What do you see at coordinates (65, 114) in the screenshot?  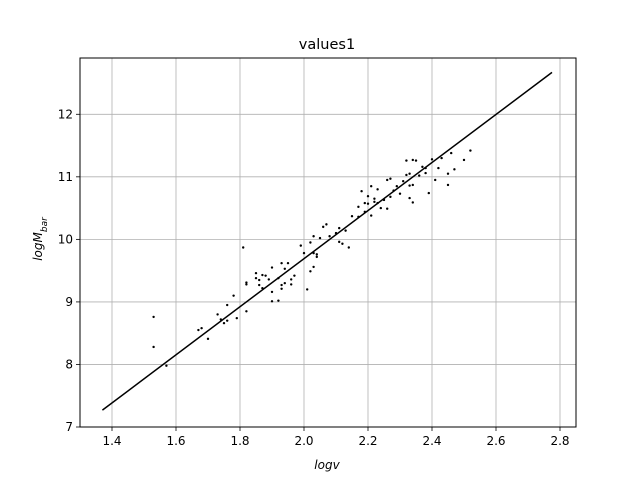 I see `y-tick-label: 12` at bounding box center [65, 114].